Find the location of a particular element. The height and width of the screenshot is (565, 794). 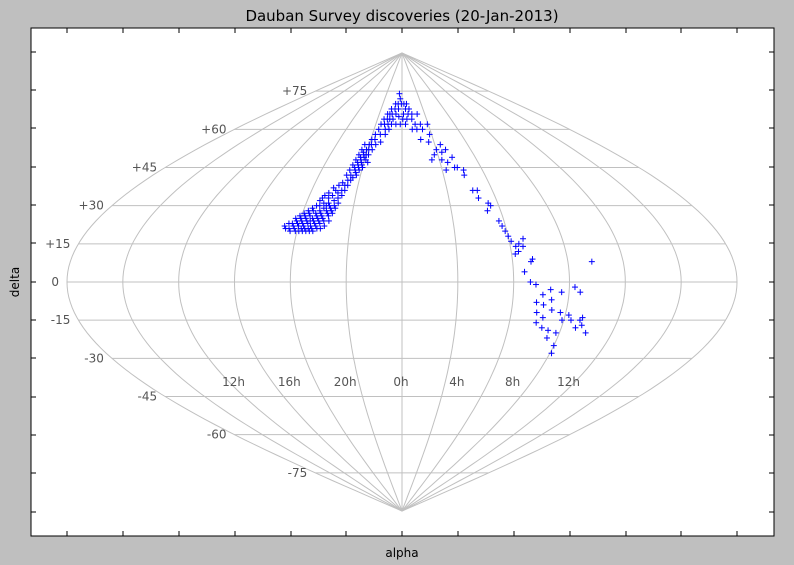

x-axis-label: alpha is located at coordinates (401, 553).